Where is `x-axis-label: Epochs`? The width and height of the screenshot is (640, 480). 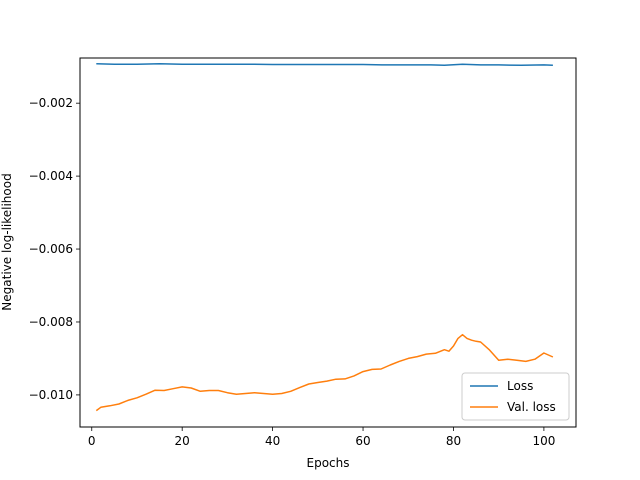
x-axis-label: Epochs is located at coordinates (328, 463).